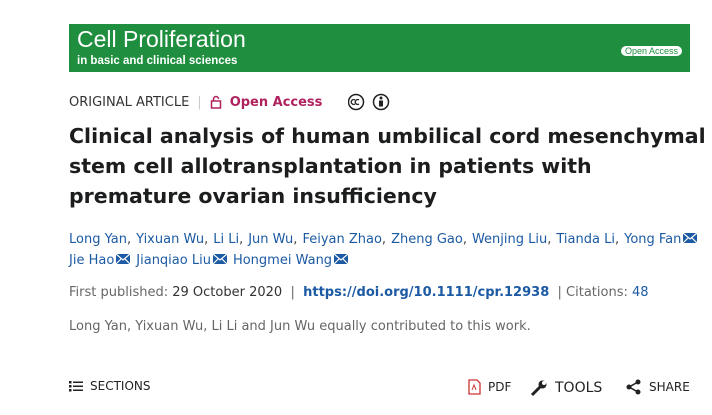  I want to click on tools-button: TOOLS, so click(566, 388).